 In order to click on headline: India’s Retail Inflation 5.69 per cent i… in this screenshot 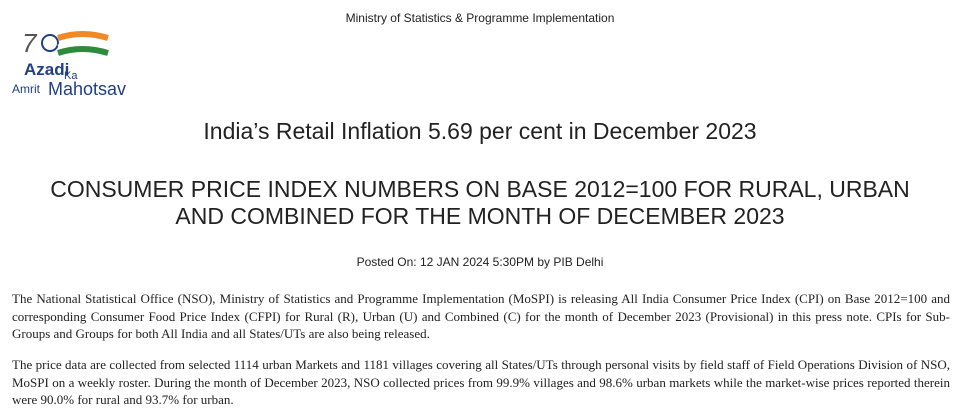, I will do `click(480, 131)`.